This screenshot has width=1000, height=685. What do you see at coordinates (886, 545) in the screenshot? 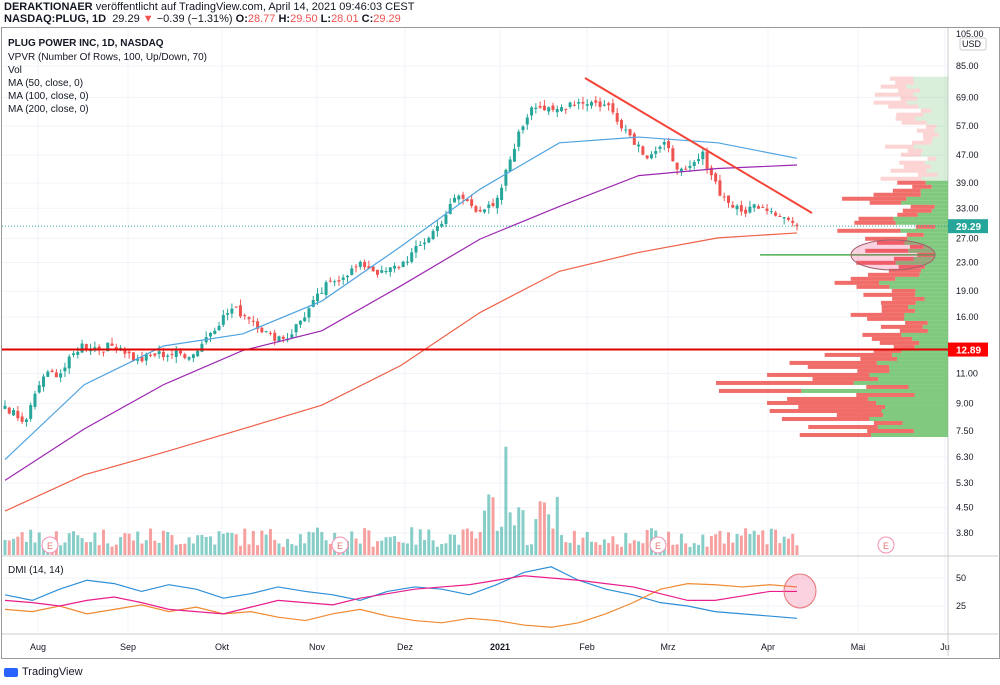
I see `earnings-icon` at bounding box center [886, 545].